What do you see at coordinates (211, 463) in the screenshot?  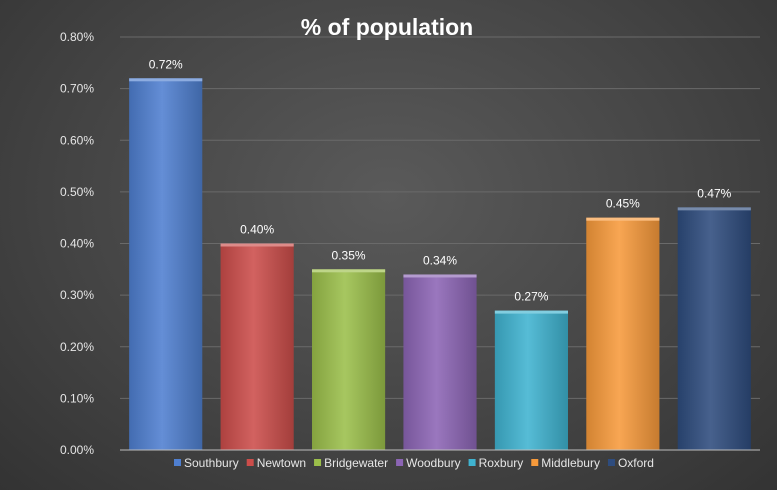 I see `legend-item-southbury: Southbury` at bounding box center [211, 463].